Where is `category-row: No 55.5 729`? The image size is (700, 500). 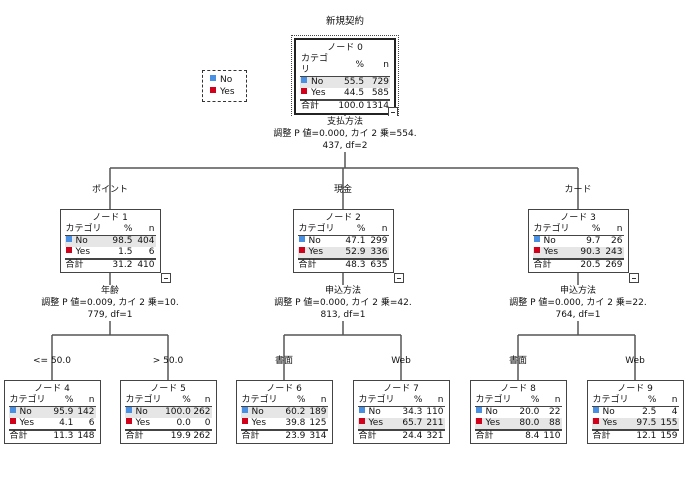 category-row: No 55.5 729 is located at coordinates (345, 82).